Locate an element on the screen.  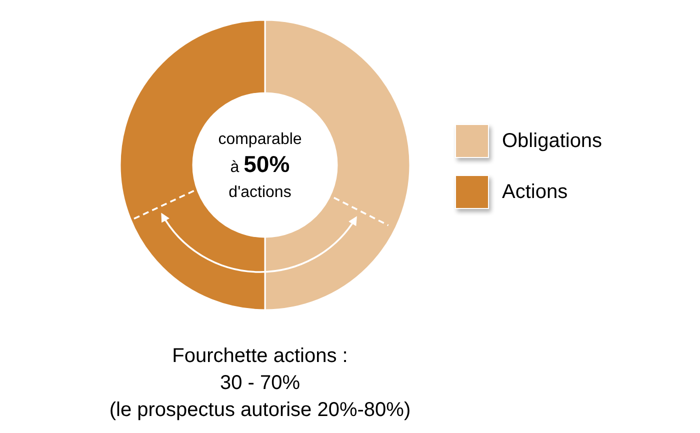
legend-label: Obligations is located at coordinates (552, 141).